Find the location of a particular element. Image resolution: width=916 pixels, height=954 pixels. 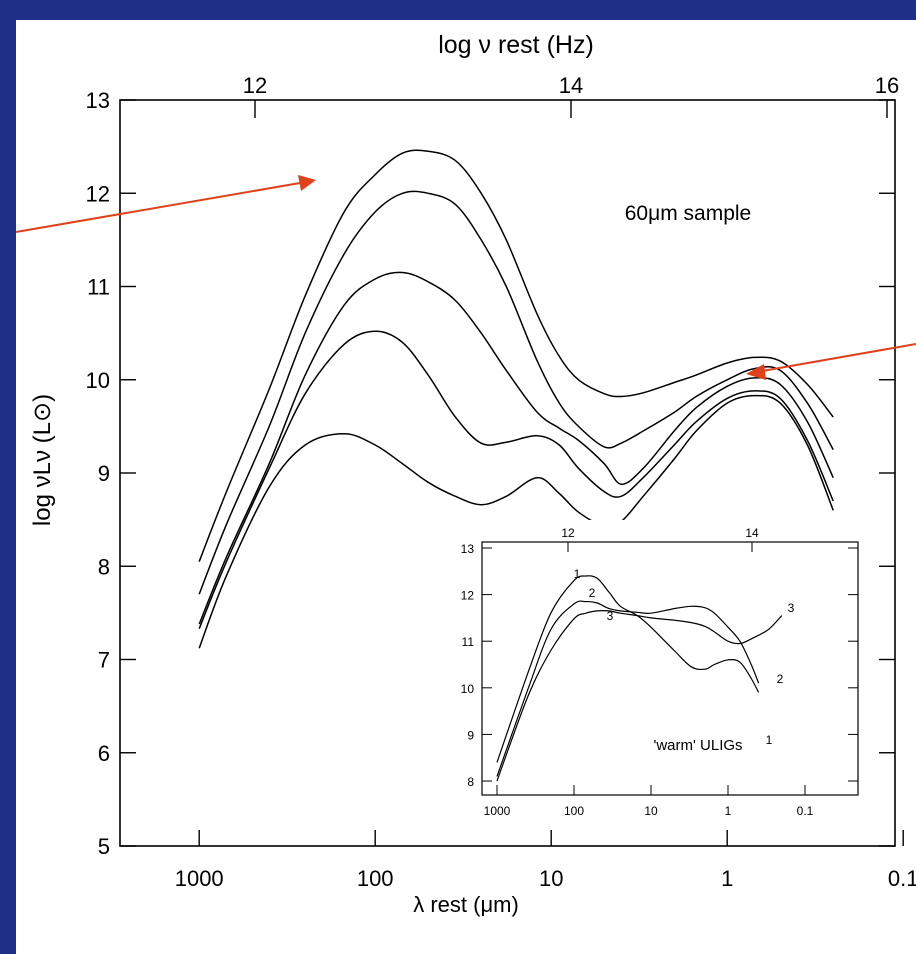

y-tick-label: 10 is located at coordinates (98, 380).